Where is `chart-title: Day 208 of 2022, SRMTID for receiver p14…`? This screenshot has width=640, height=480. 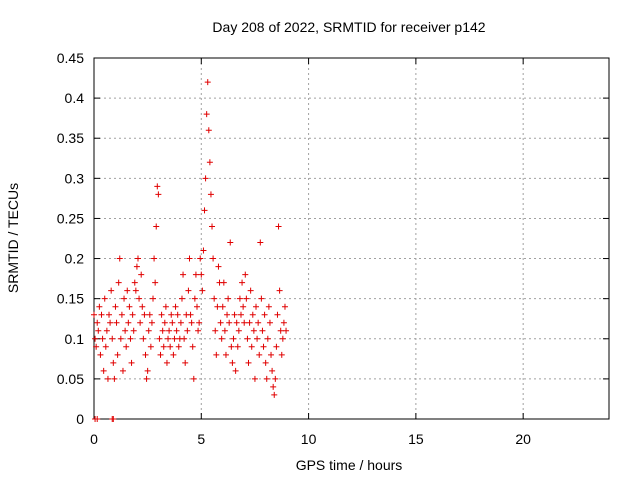
chart-title: Day 208 of 2022, SRMTID for receiver p14… is located at coordinates (348, 27).